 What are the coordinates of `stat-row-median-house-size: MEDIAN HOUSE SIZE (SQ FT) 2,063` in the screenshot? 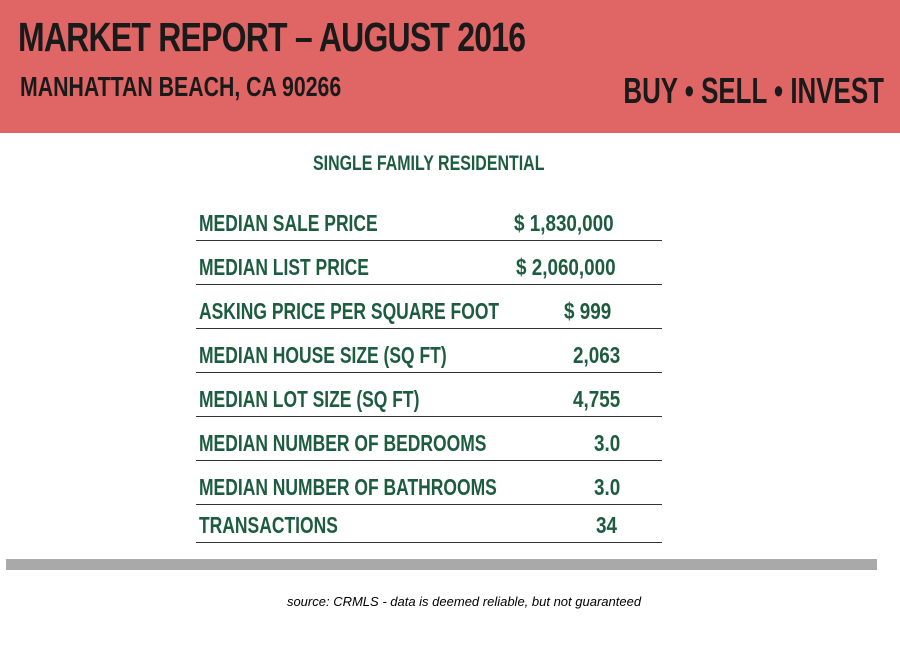 It's located at (429, 351).